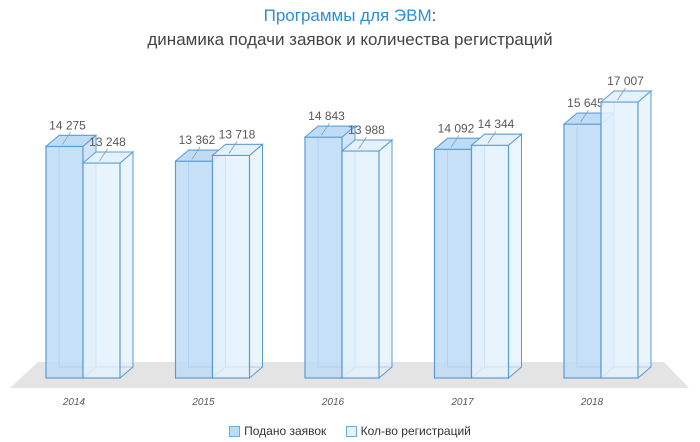 The image size is (700, 442). Describe the element at coordinates (64, 262) in the screenshot. I see `bar-0-2014` at that location.